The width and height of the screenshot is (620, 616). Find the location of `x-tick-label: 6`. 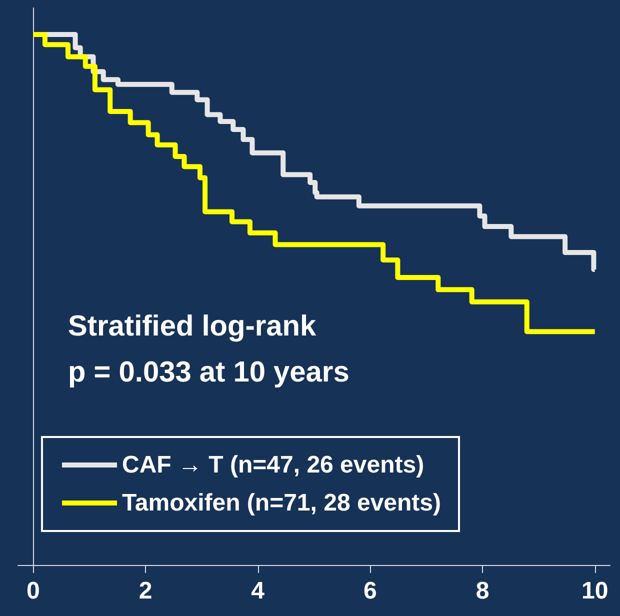

x-tick-label: 6 is located at coordinates (370, 591).